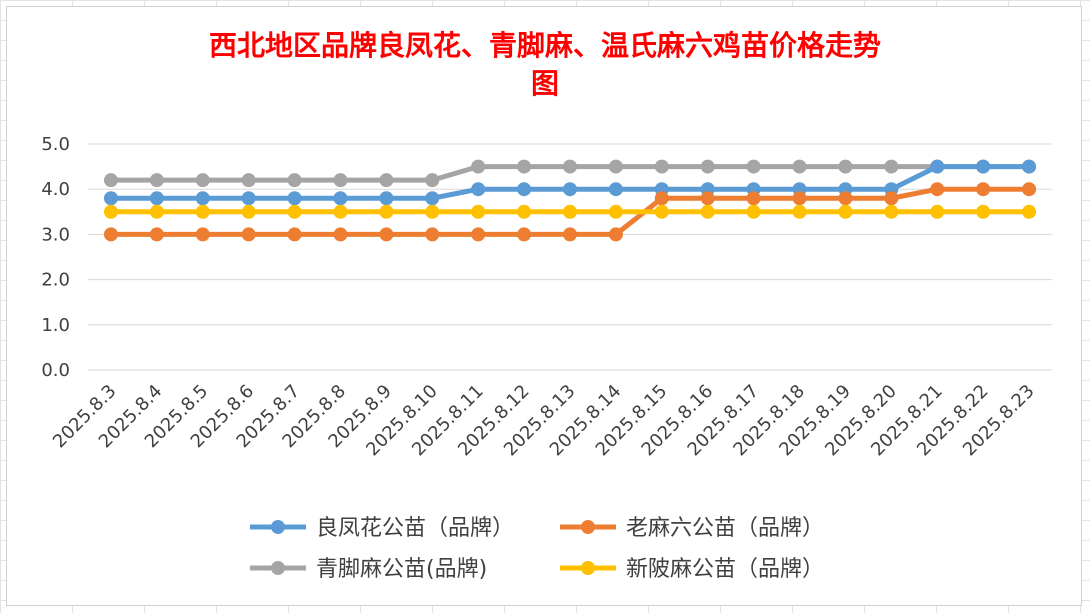 The width and height of the screenshot is (1090, 613). Describe the element at coordinates (55, 370) in the screenshot. I see `y-tick-label: 0.0` at that location.